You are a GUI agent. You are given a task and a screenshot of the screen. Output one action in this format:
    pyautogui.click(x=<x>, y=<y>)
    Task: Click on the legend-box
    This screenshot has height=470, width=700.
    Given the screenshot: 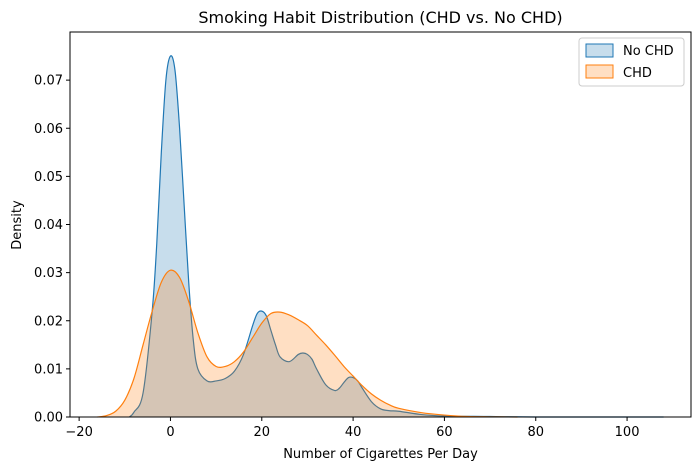 What is the action you would take?
    pyautogui.click(x=631, y=62)
    